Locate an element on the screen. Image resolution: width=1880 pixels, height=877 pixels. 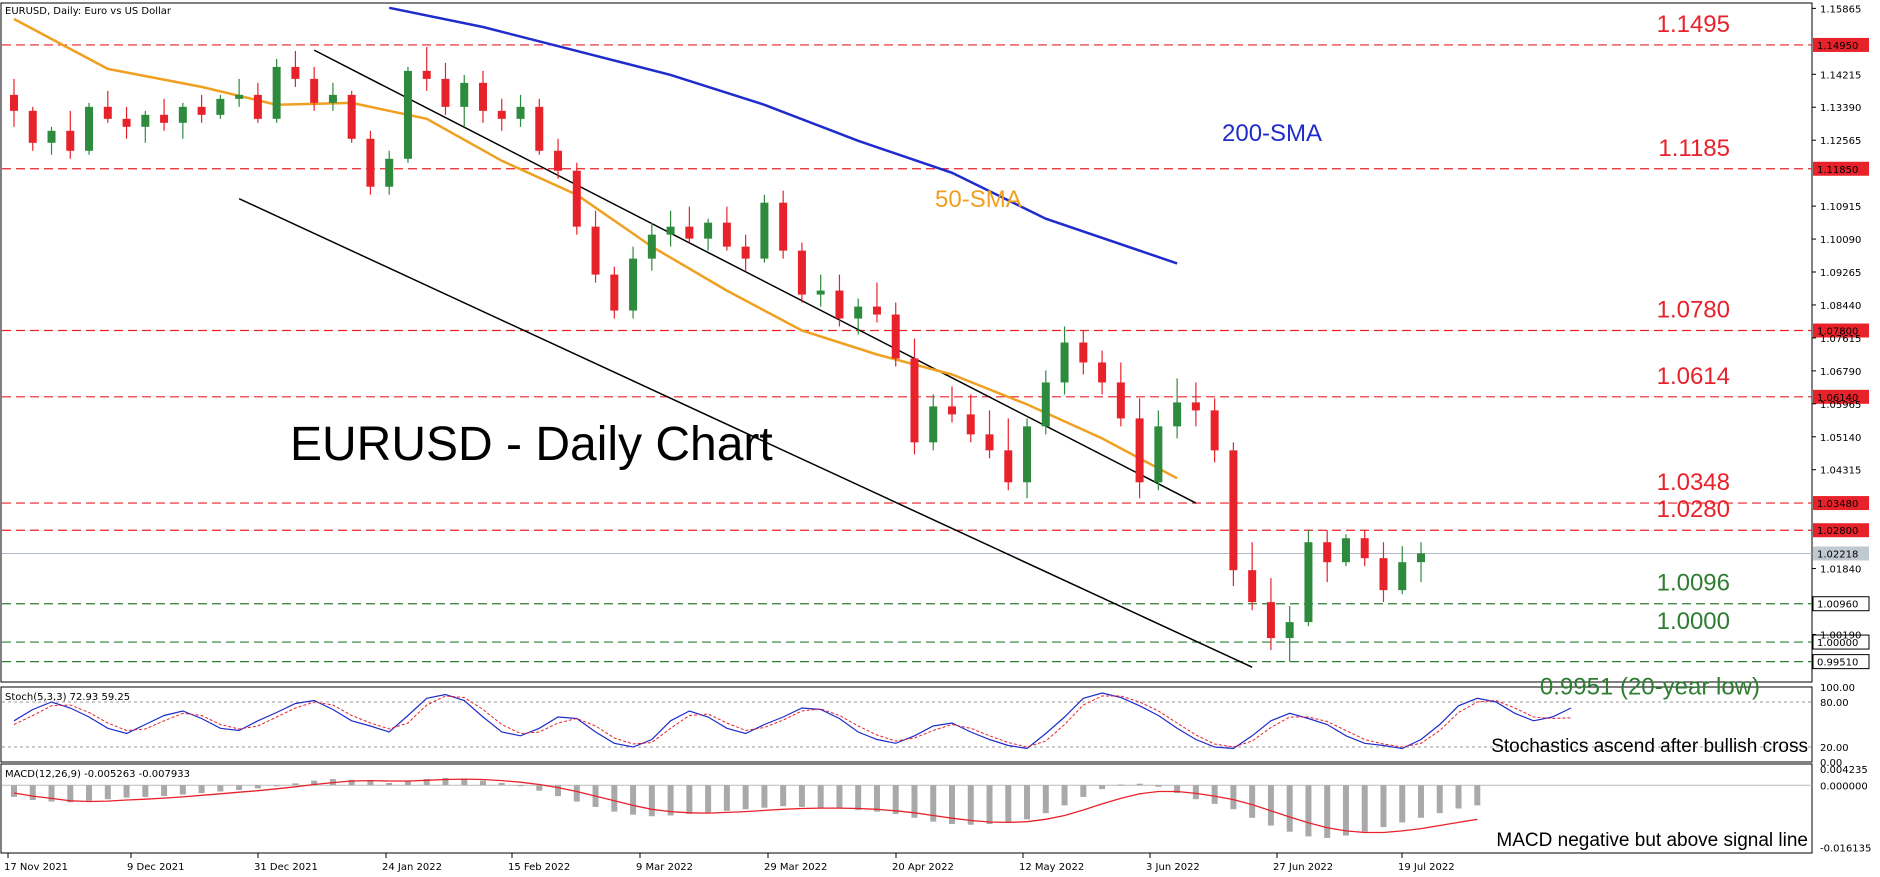
x-tick-label: 15 Feb 2022 is located at coordinates (539, 867).